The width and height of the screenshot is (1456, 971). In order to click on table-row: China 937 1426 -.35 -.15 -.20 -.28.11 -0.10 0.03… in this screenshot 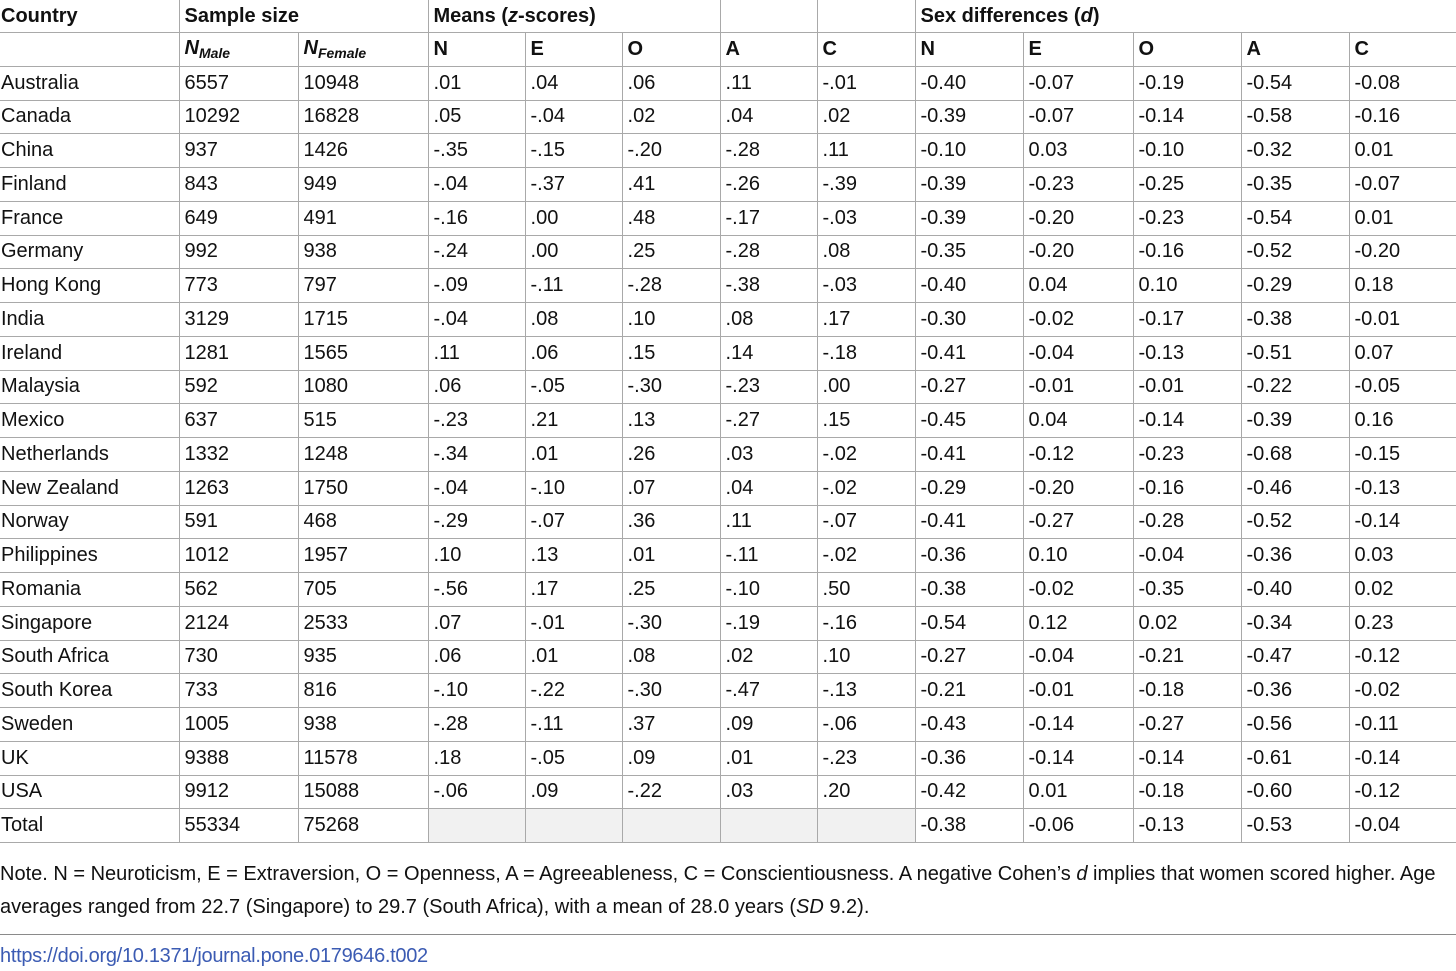, I will do `click(728, 150)`.